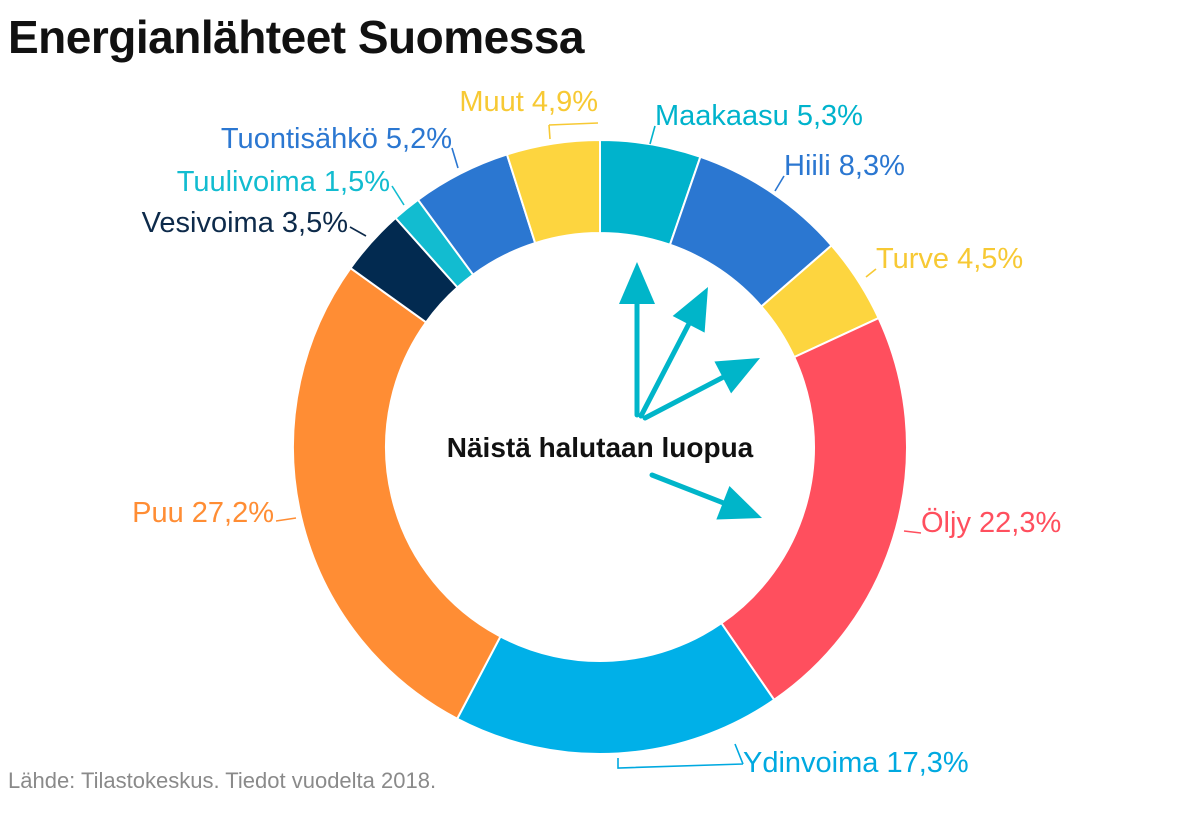 The height and width of the screenshot is (818, 1198). What do you see at coordinates (398, 195) in the screenshot?
I see `leader-line-tuulivoima` at bounding box center [398, 195].